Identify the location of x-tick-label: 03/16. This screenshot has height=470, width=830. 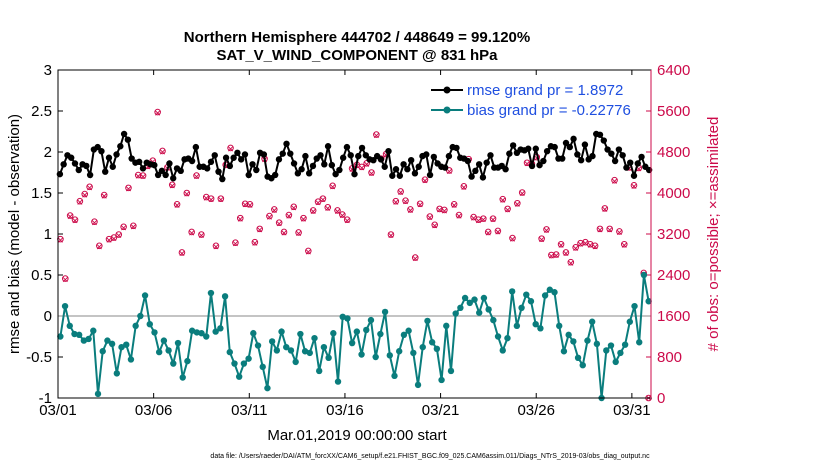
(345, 410).